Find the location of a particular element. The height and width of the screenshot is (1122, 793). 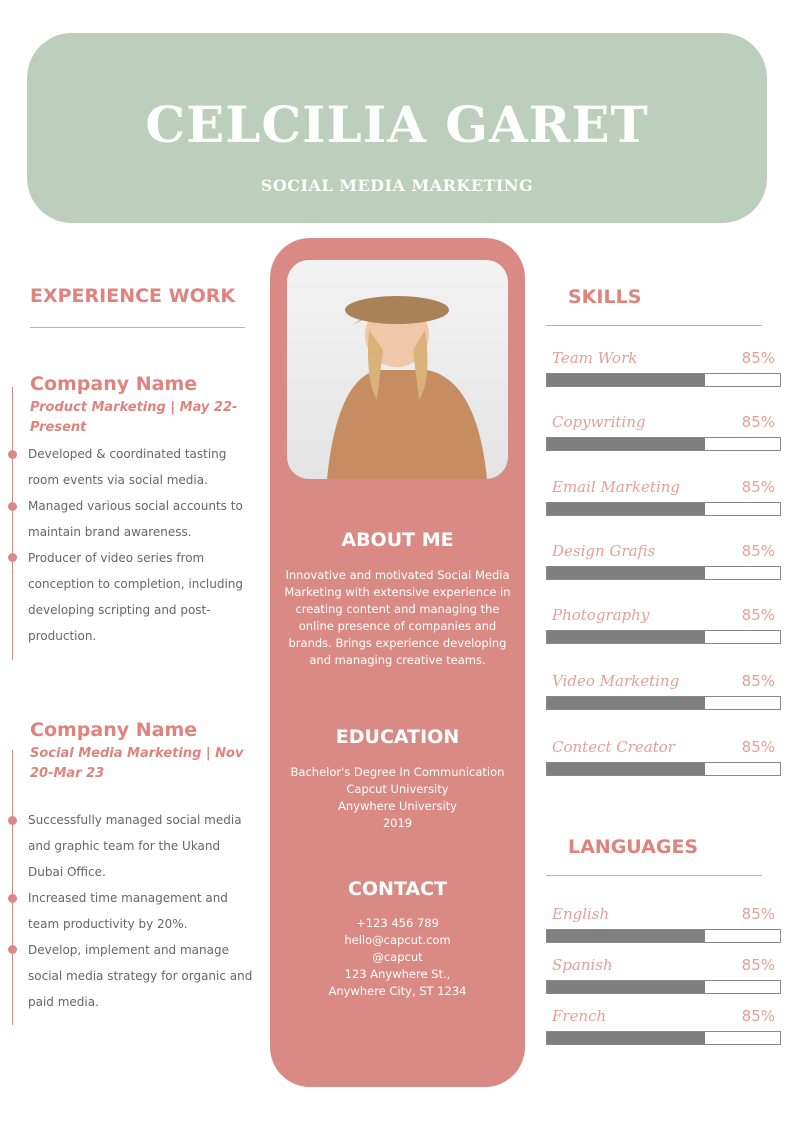

skill-label: Copywriting is located at coordinates (599, 422).